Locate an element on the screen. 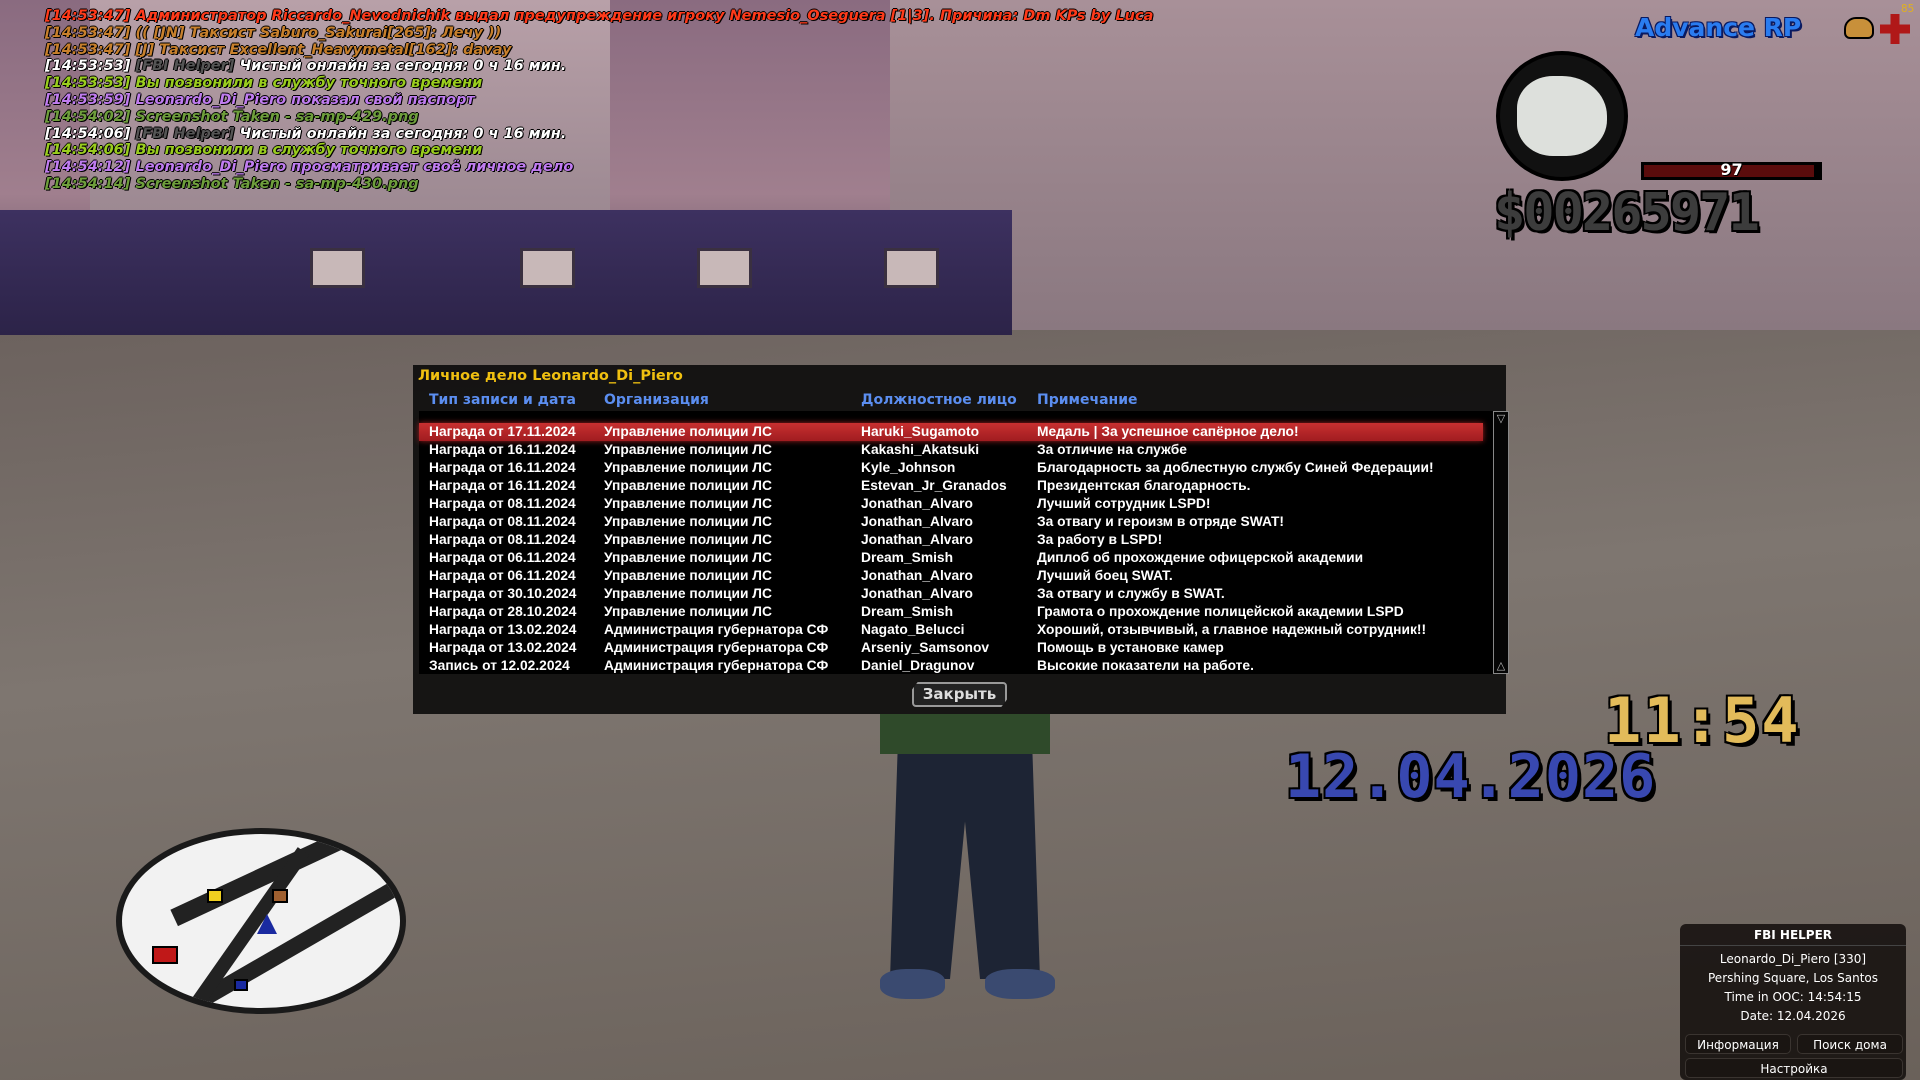  health-bar is located at coordinates (1731, 171).